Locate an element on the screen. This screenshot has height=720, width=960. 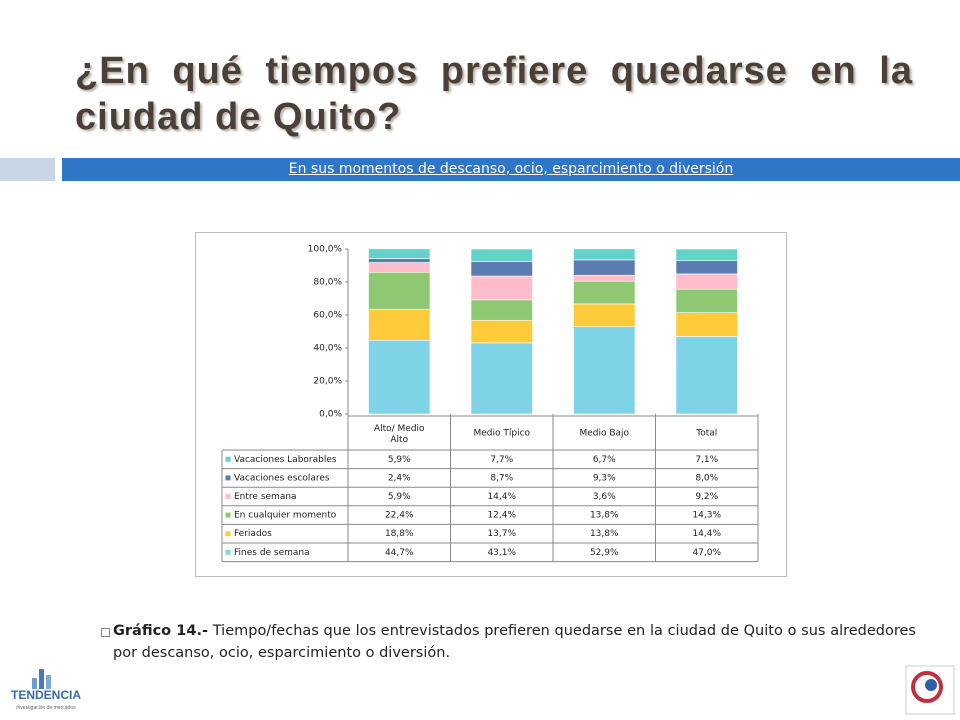
table-value: 47,0% is located at coordinates (706, 553).